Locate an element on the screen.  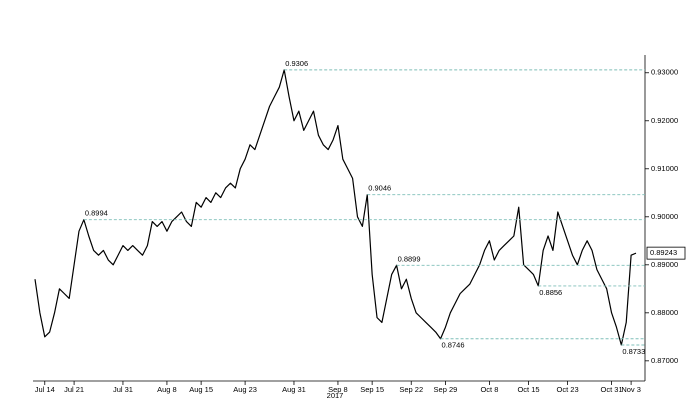
x-tick-label: Jul 21 is located at coordinates (74, 389).